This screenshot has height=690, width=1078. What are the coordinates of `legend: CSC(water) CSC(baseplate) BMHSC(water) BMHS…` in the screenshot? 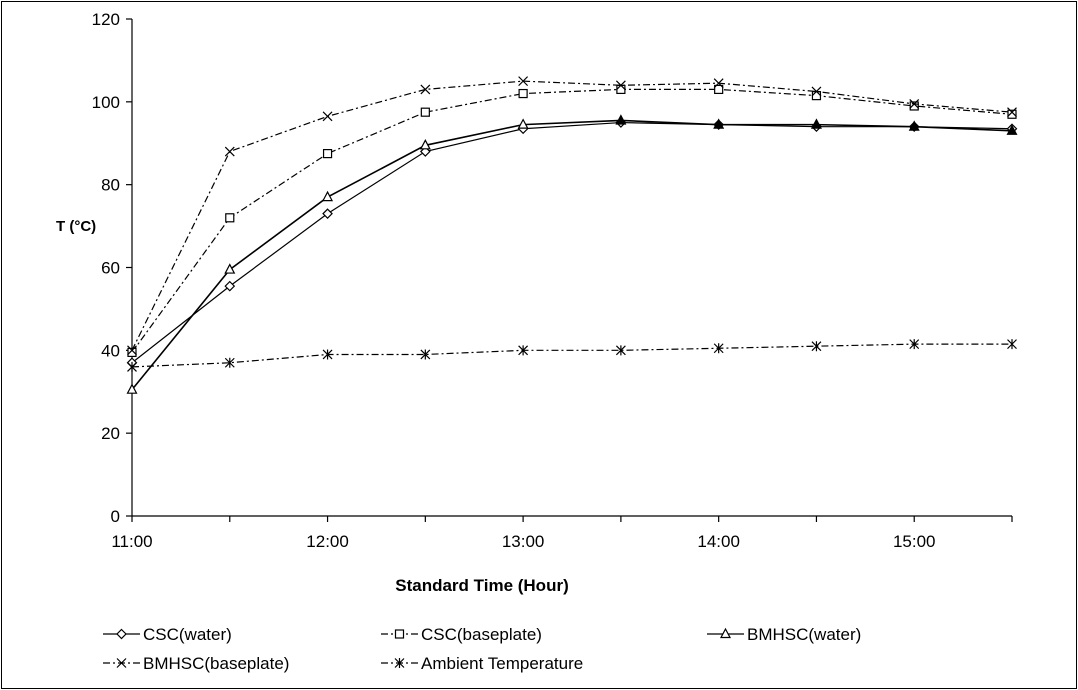 It's located at (482, 649).